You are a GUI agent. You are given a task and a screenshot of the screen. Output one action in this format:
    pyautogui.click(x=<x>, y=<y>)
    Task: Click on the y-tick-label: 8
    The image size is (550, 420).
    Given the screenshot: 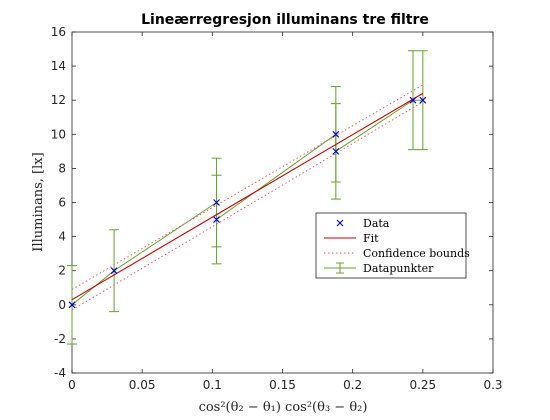 What is the action you would take?
    pyautogui.click(x=62, y=168)
    